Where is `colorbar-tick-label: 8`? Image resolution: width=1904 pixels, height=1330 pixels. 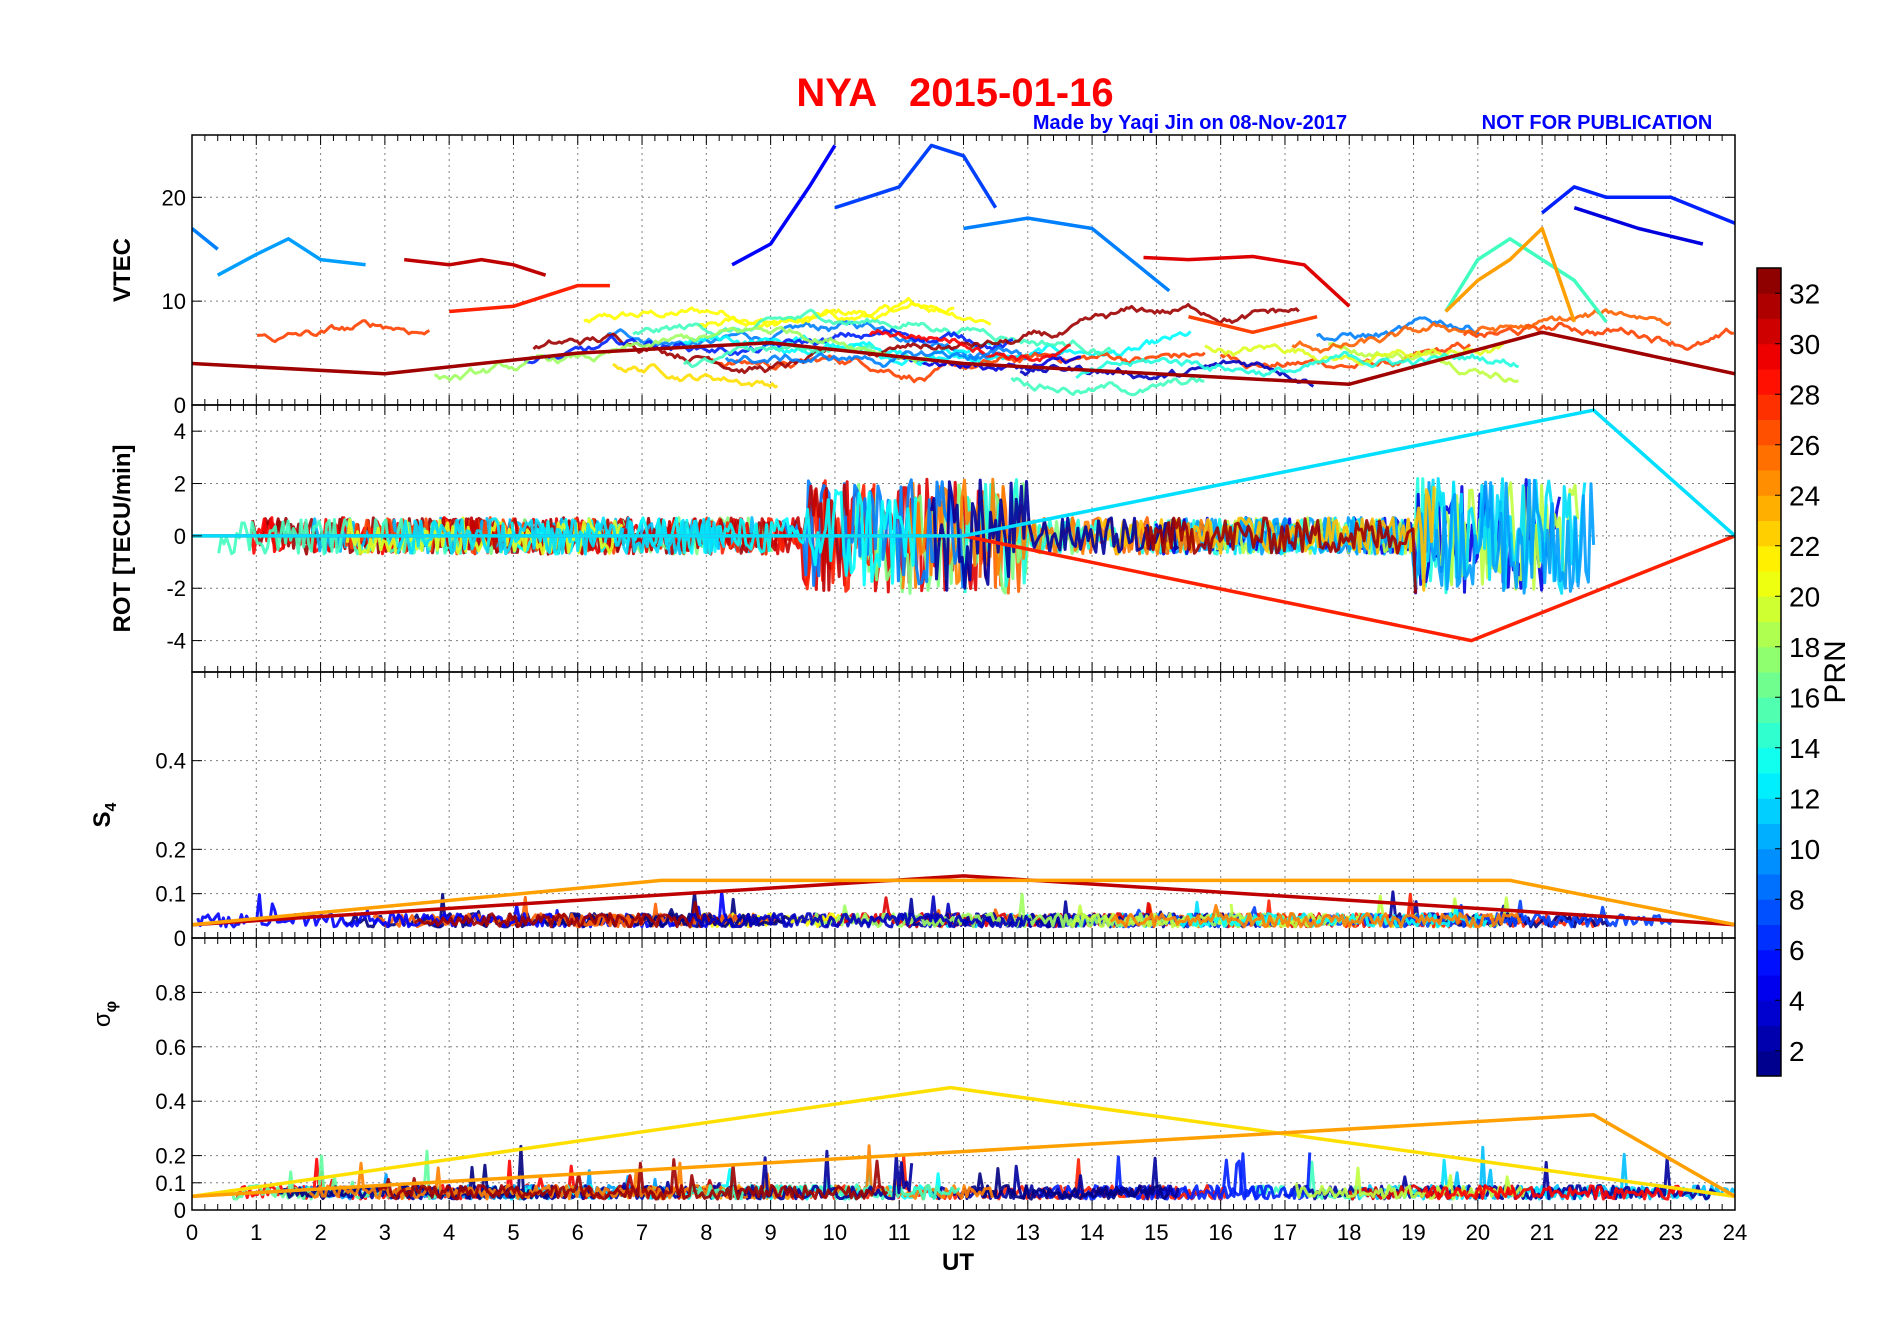
colorbar-tick-label: 8 is located at coordinates (1797, 899).